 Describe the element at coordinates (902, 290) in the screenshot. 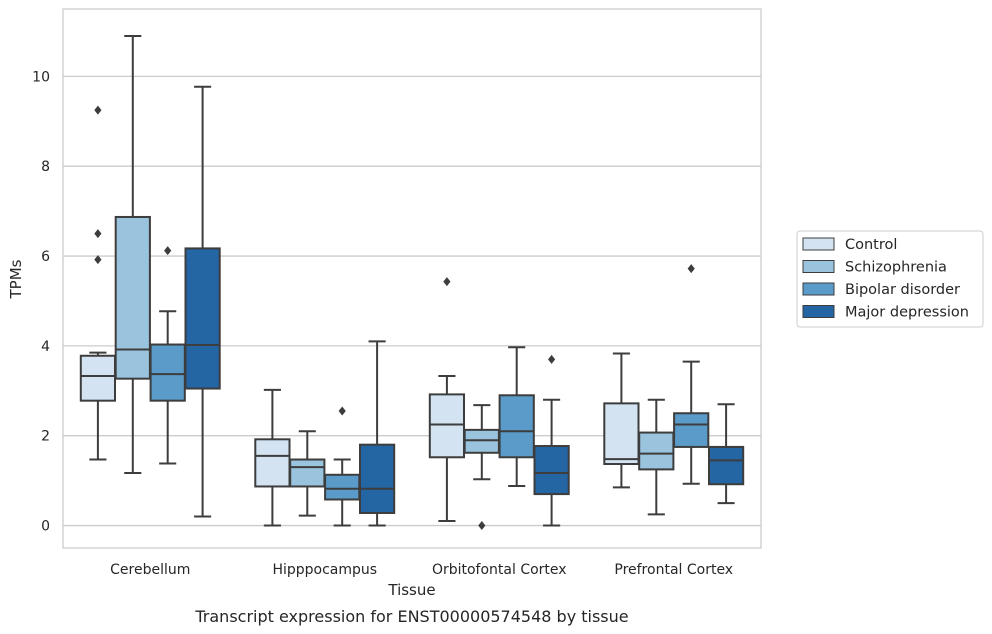

I see `legend-label: Bipolar disorder` at that location.